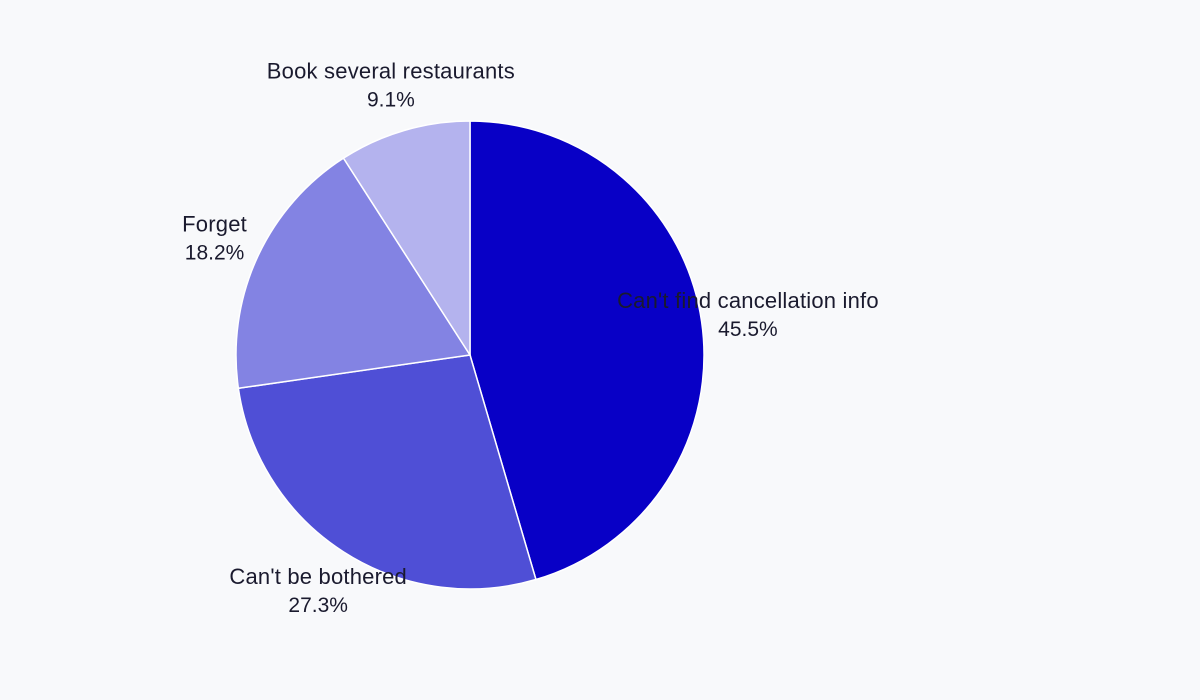  I want to click on pie-slice-forget, so click(353, 273).